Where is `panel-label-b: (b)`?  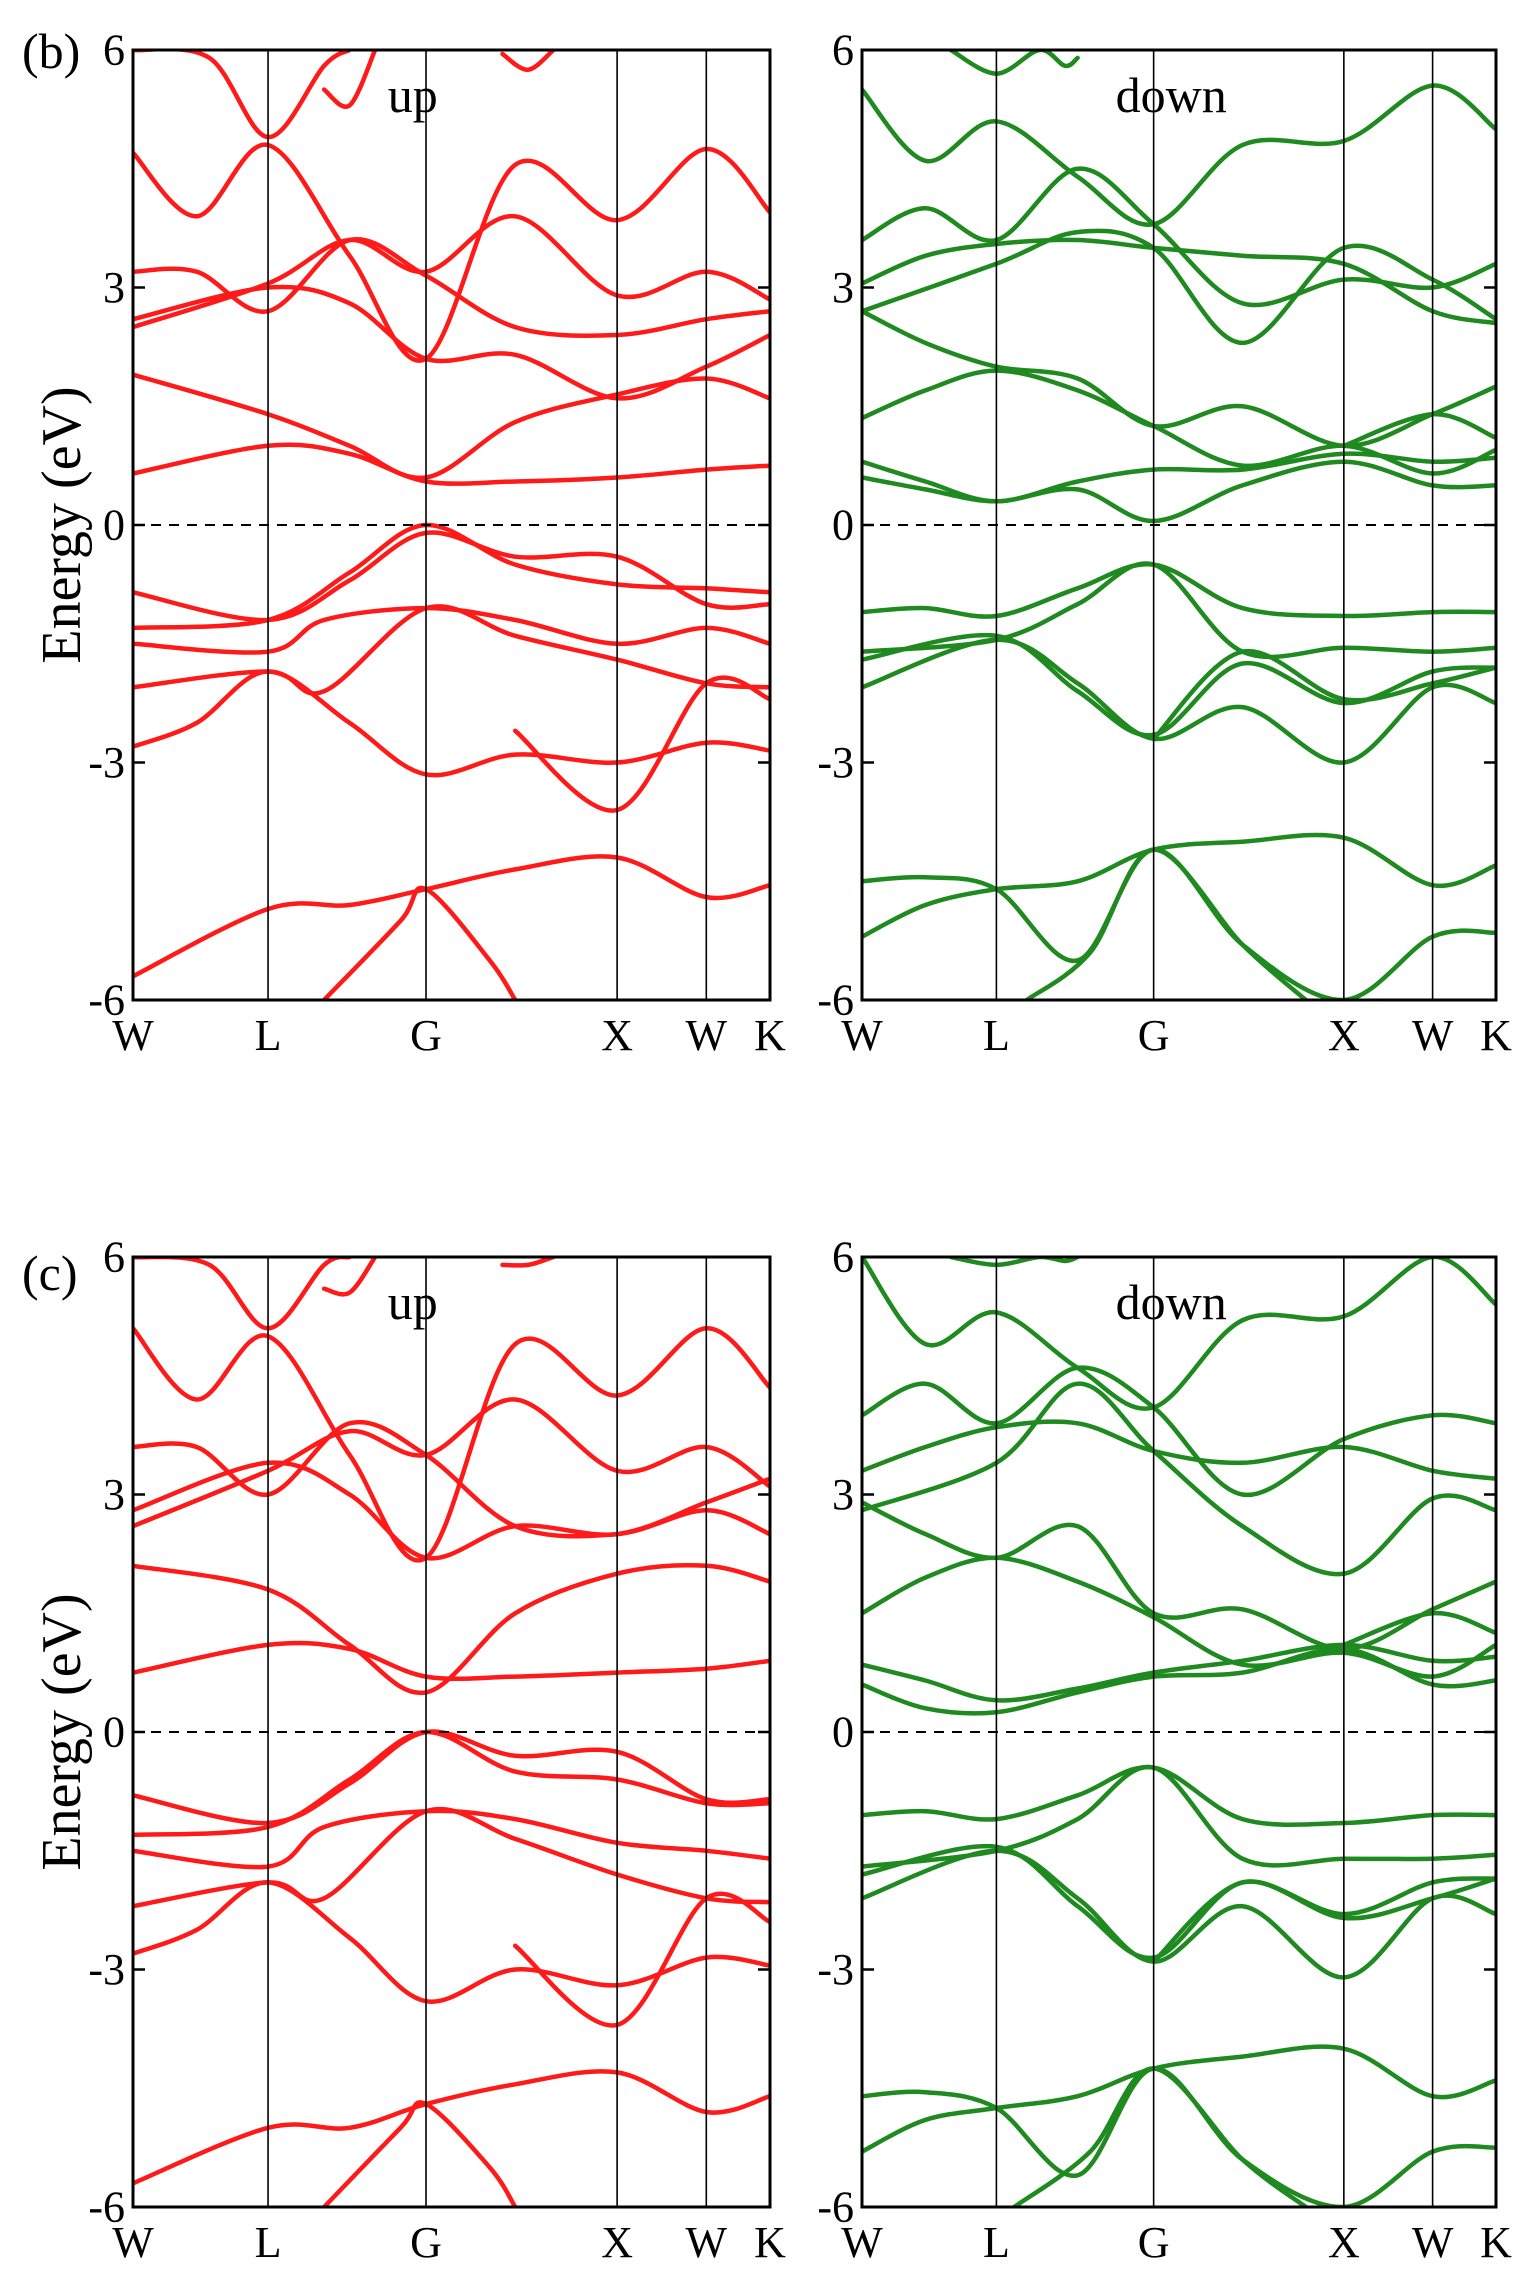 panel-label-b: (b) is located at coordinates (51, 51).